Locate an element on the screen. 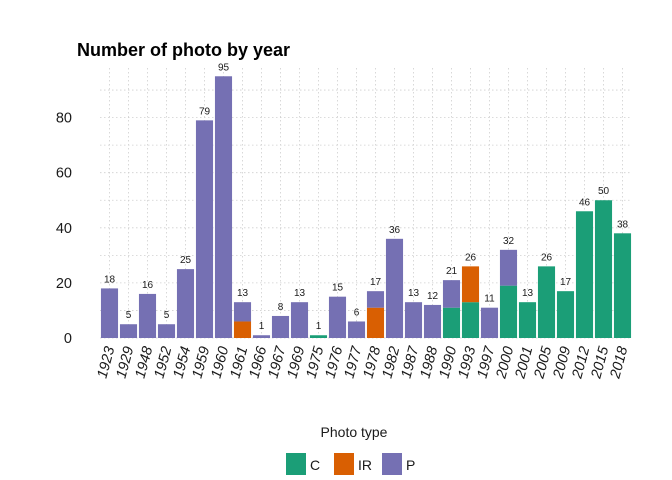  data-label: 6 is located at coordinates (357, 312).